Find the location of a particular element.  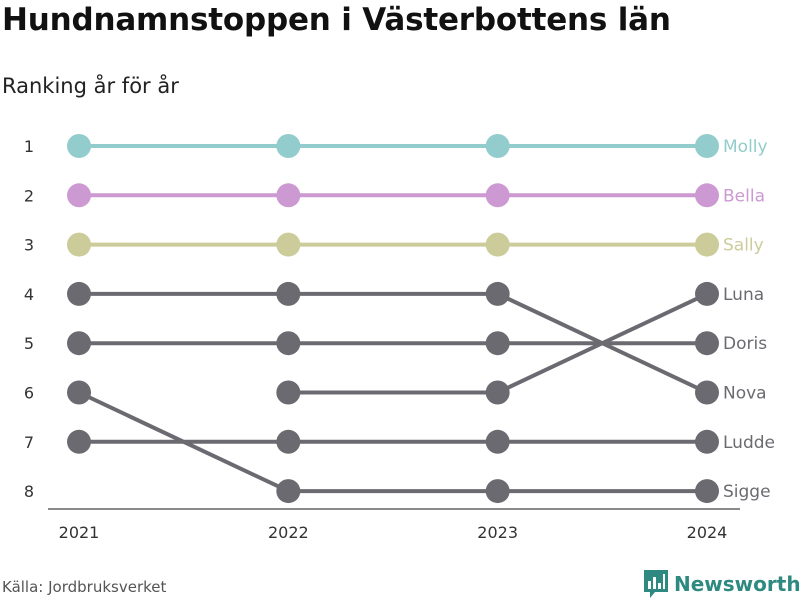

series-label-ludde: Ludde is located at coordinates (749, 443).